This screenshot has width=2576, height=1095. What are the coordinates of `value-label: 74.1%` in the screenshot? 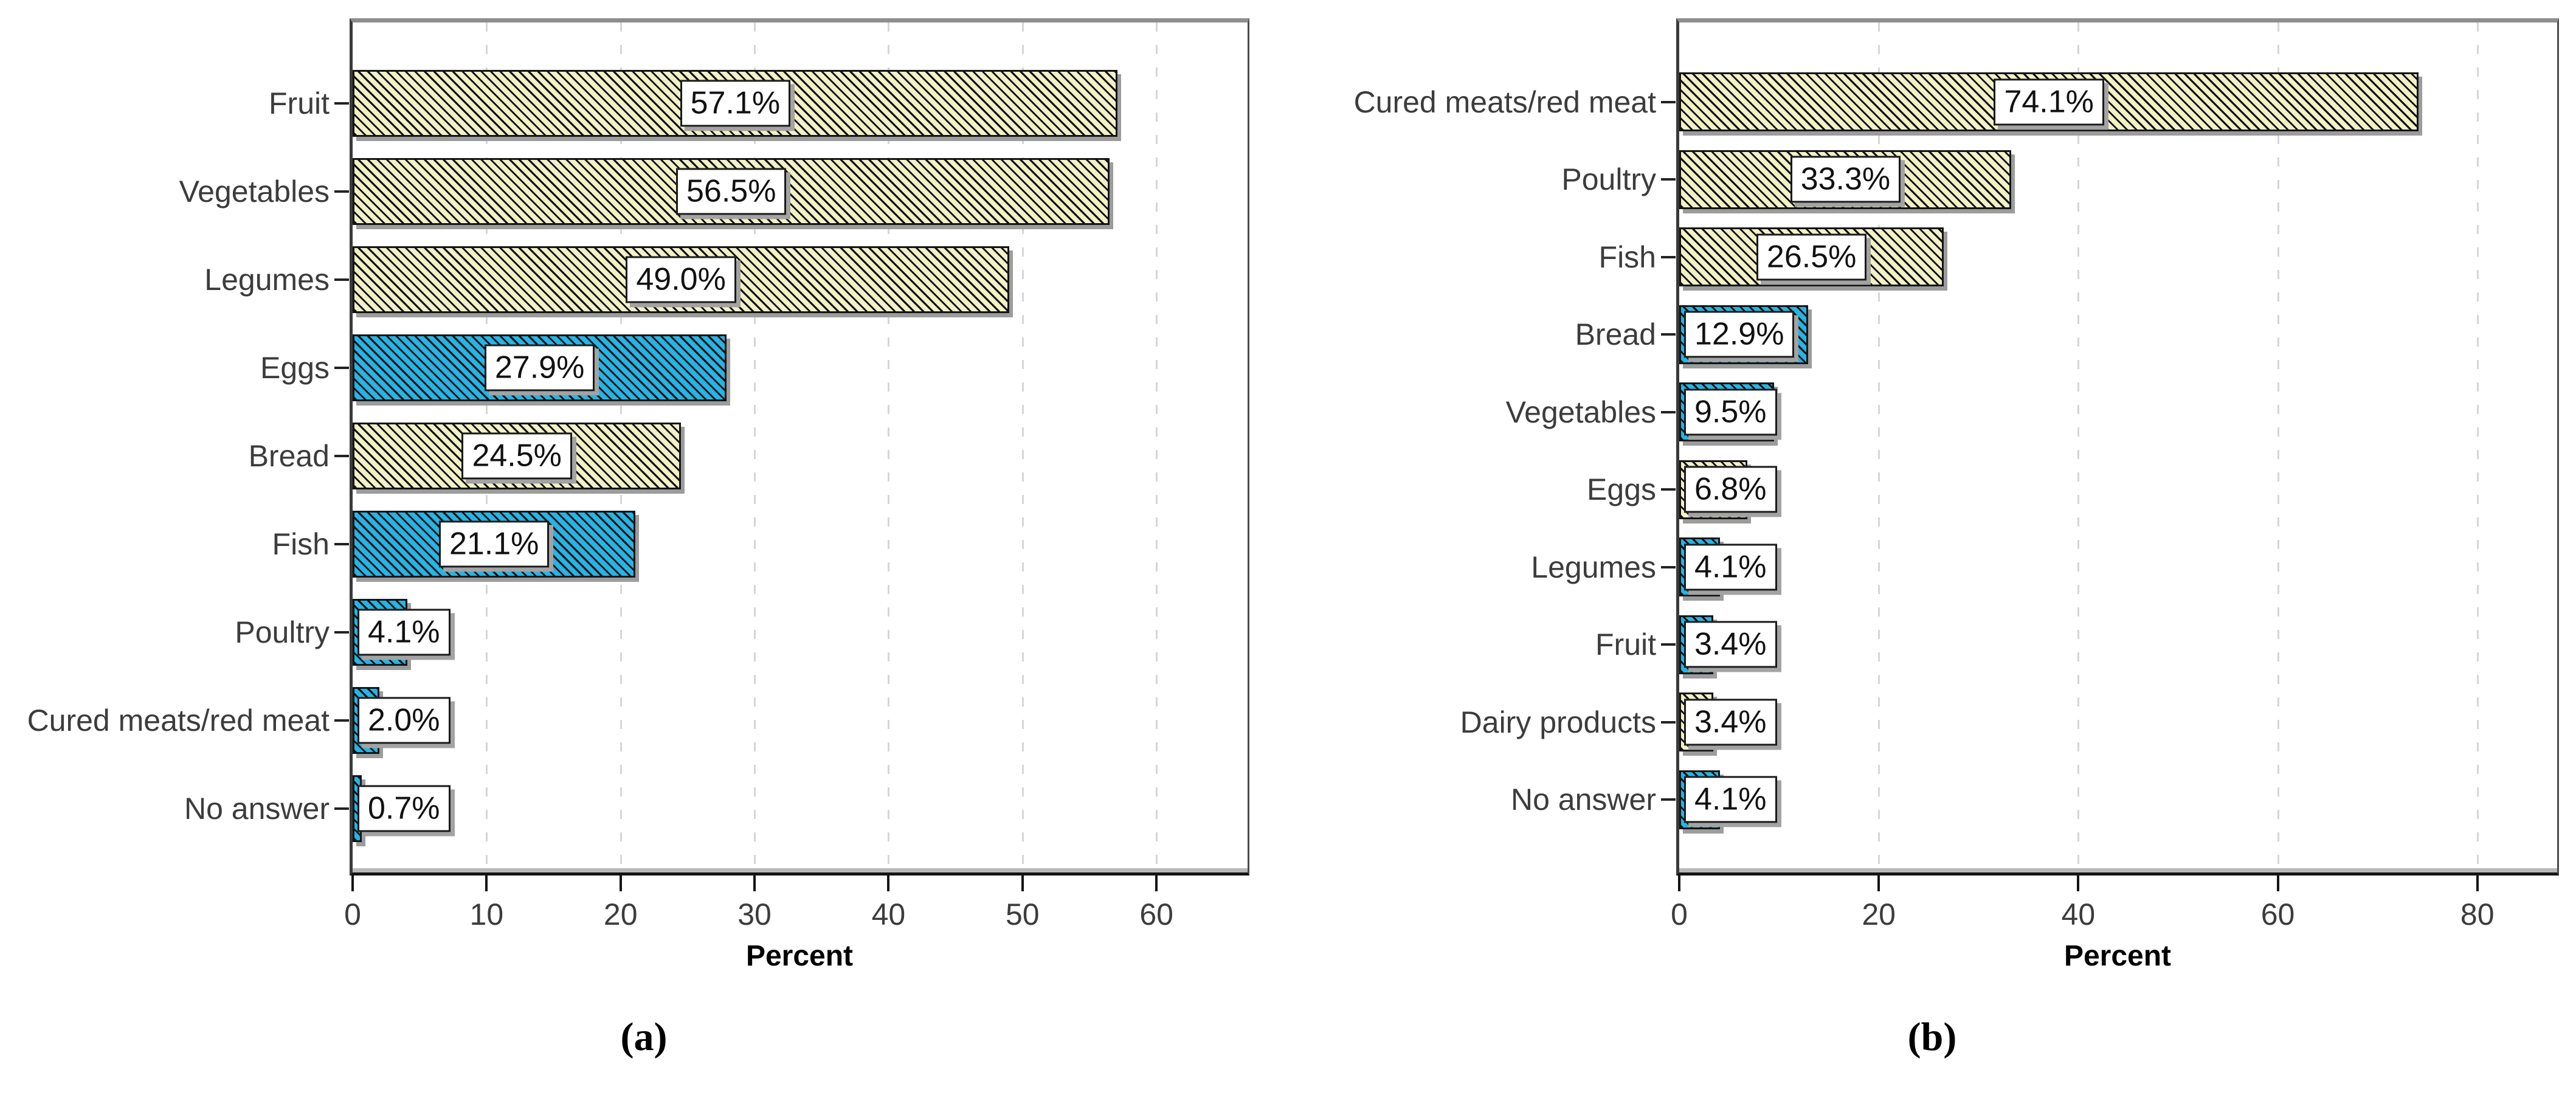 It's located at (2049, 102).